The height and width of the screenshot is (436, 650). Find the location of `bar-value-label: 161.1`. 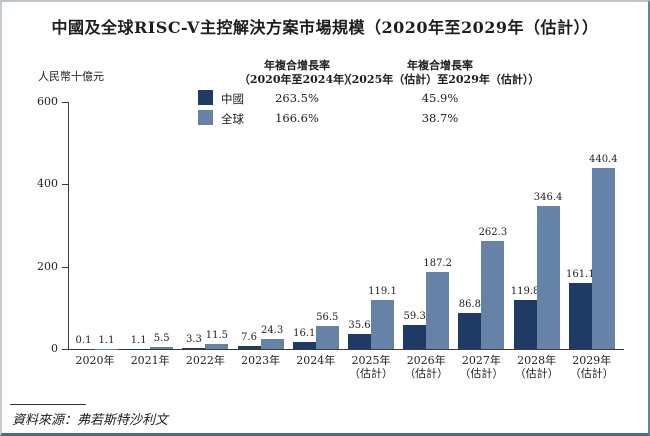

bar-value-label: 161.1 is located at coordinates (580, 274).